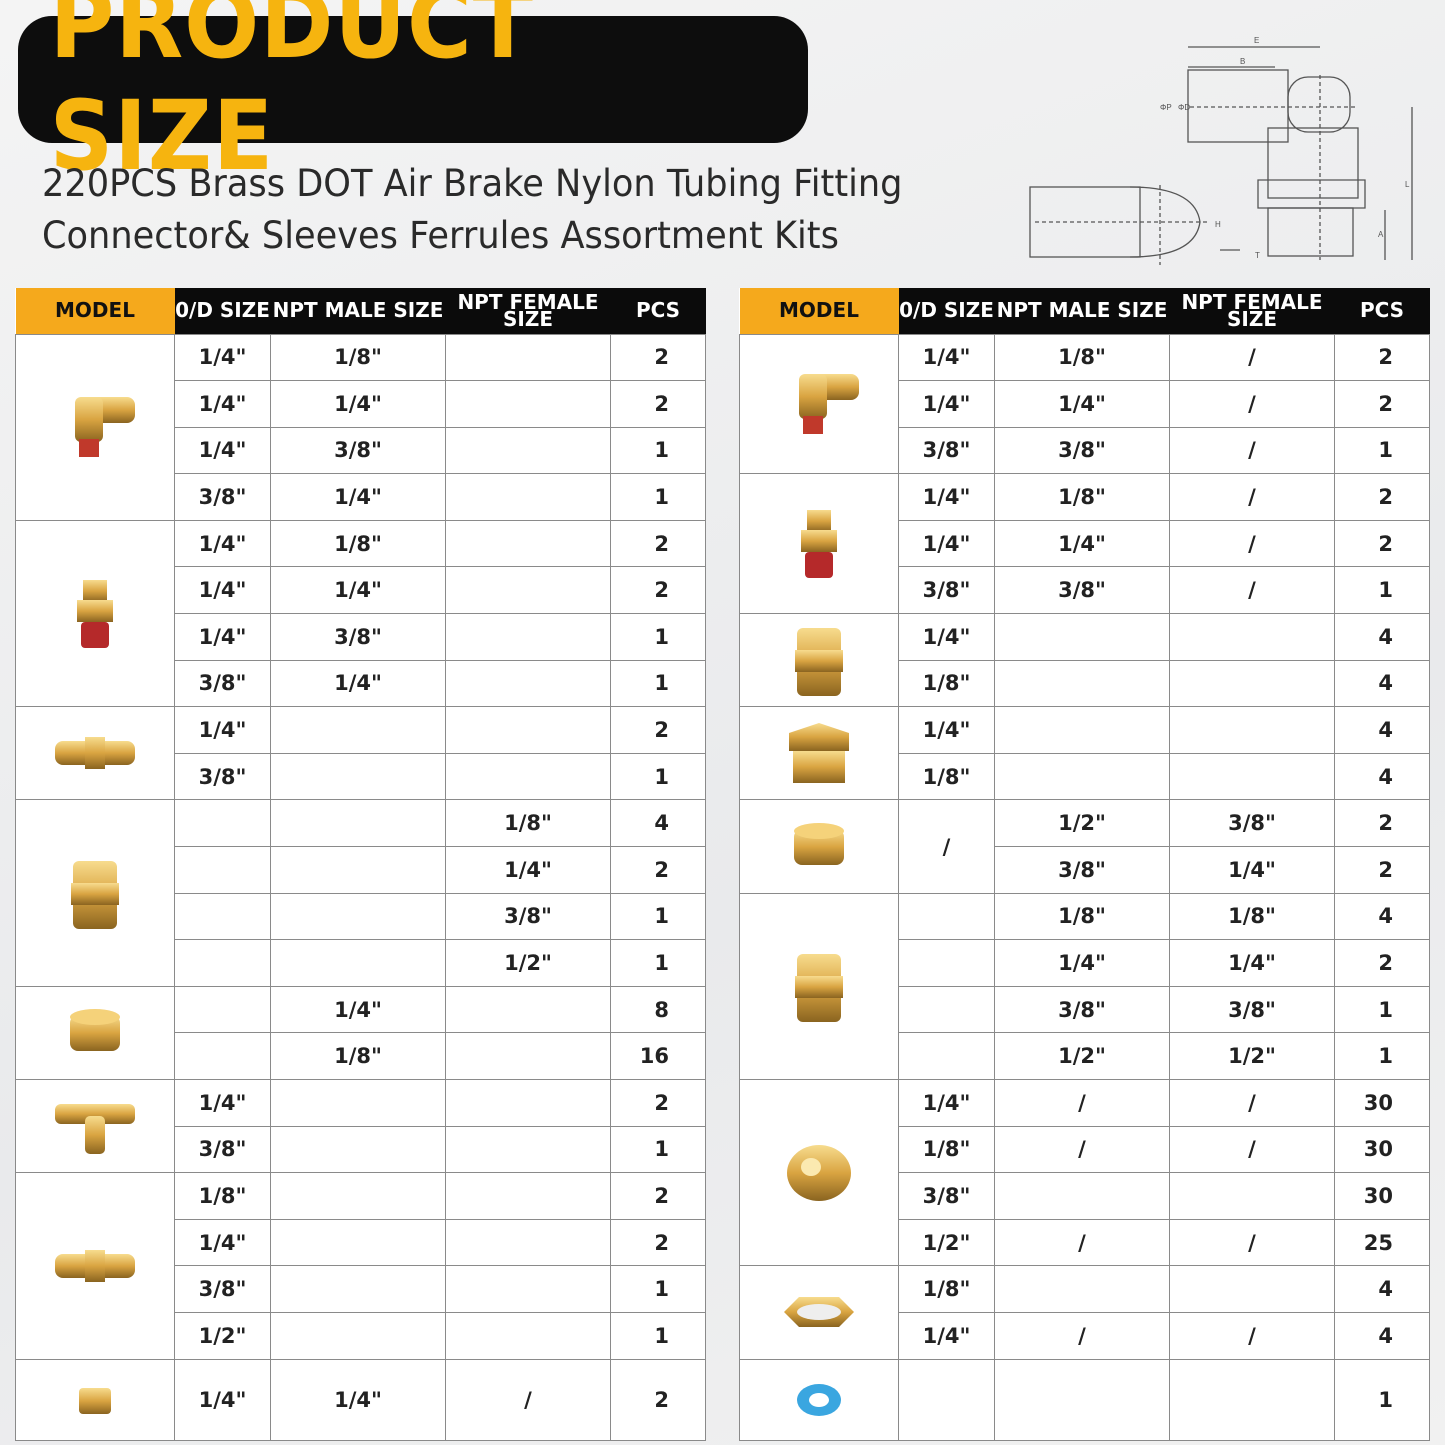  Describe the element at coordinates (291, 96) in the screenshot. I see `page-title: PRODUCT SIZE` at that location.